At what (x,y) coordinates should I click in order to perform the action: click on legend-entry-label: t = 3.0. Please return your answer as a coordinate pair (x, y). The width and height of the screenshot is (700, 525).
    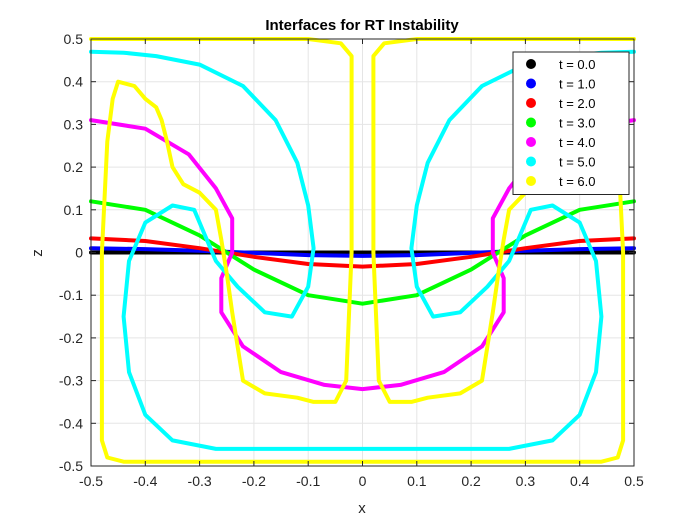
    Looking at the image, I should click on (577, 123).